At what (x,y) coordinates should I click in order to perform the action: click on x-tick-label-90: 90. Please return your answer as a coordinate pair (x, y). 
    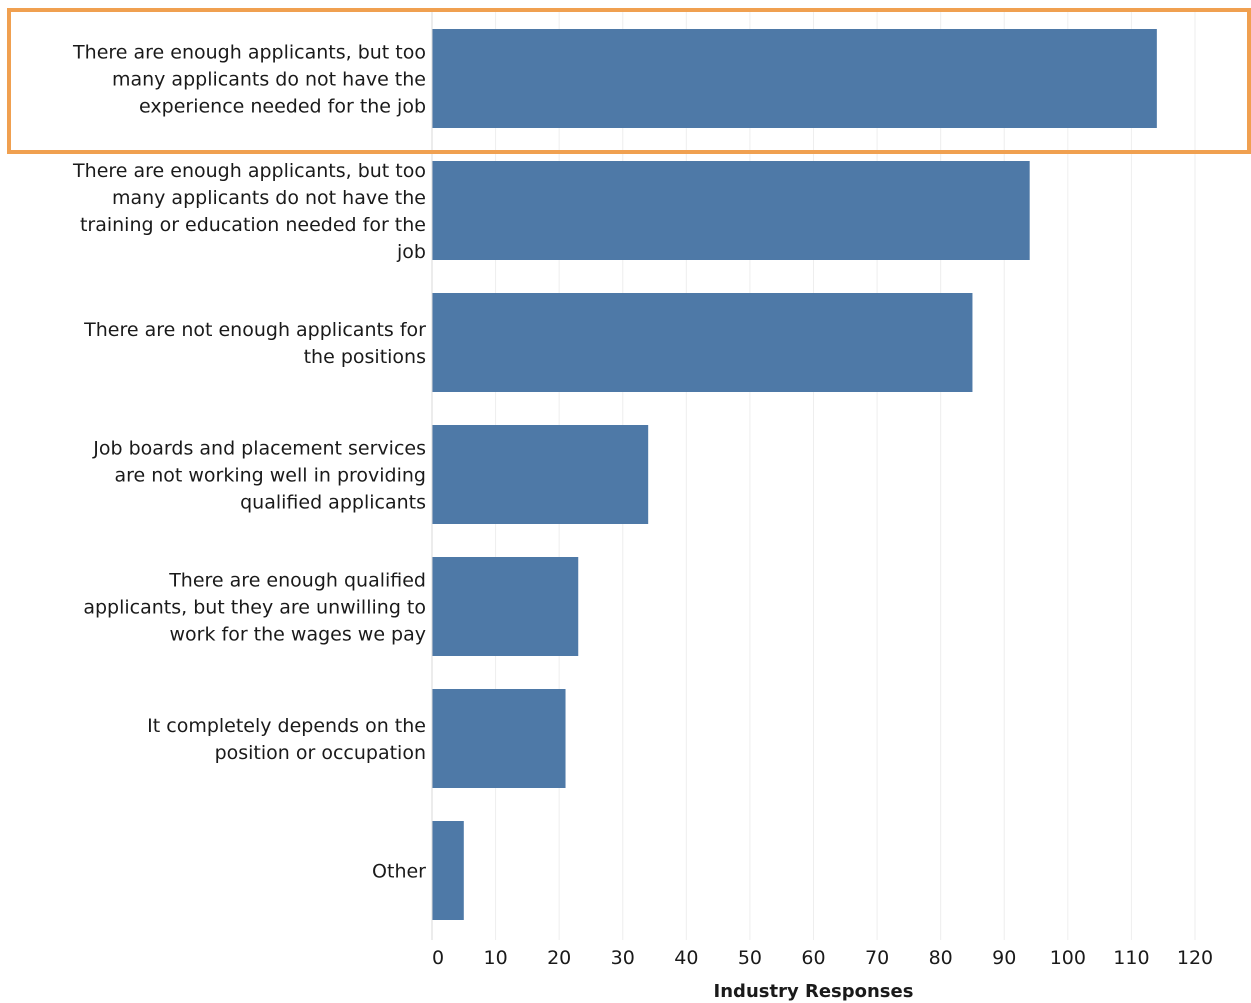
    Looking at the image, I should click on (1004, 958).